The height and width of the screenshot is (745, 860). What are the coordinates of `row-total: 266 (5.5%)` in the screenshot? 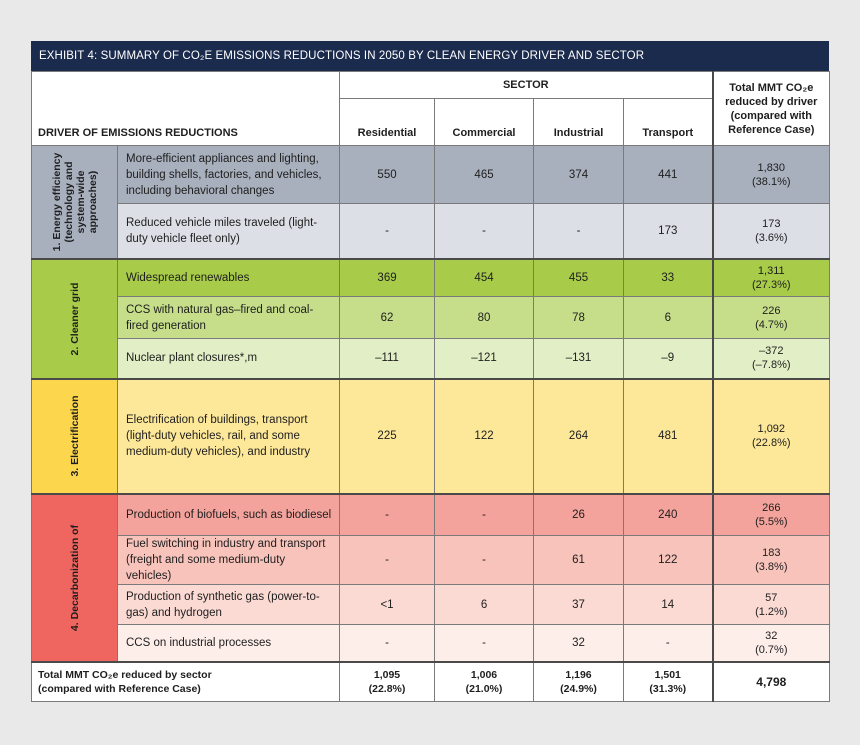 It's located at (771, 514).